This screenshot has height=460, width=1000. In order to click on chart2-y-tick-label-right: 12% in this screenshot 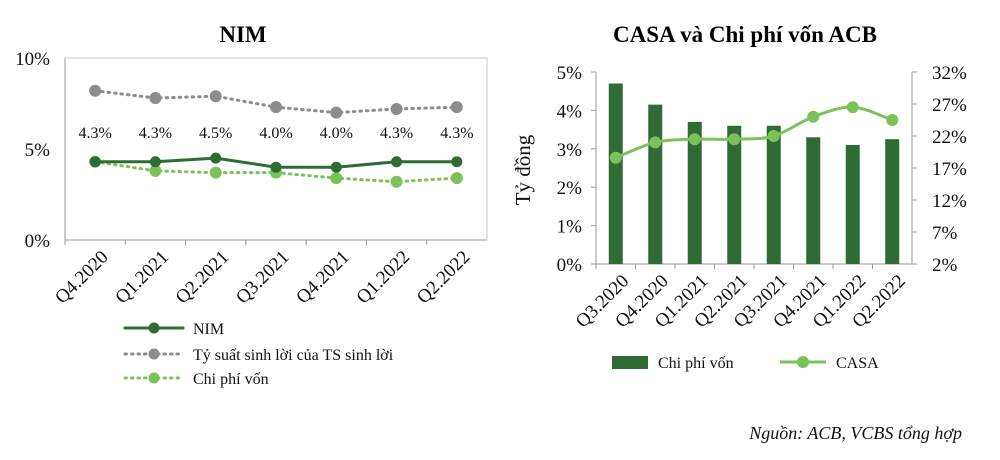, I will do `click(949, 201)`.